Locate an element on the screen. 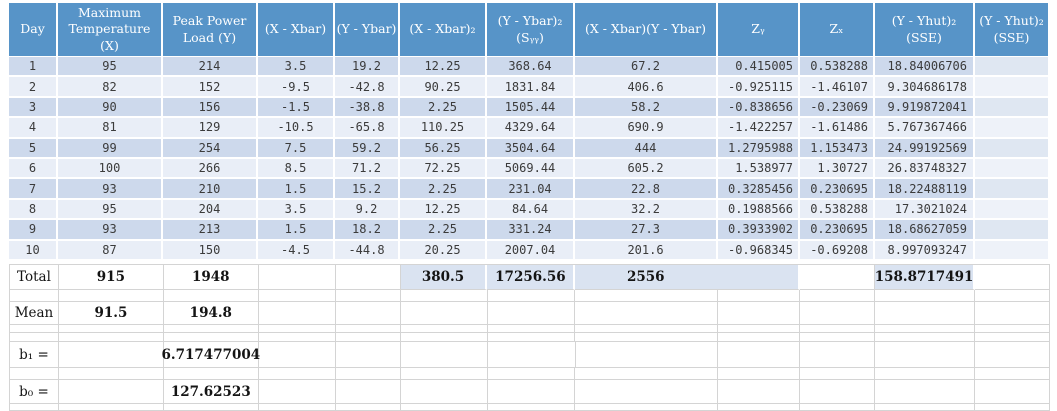  data-cell: 1.538977 is located at coordinates (759, 169).